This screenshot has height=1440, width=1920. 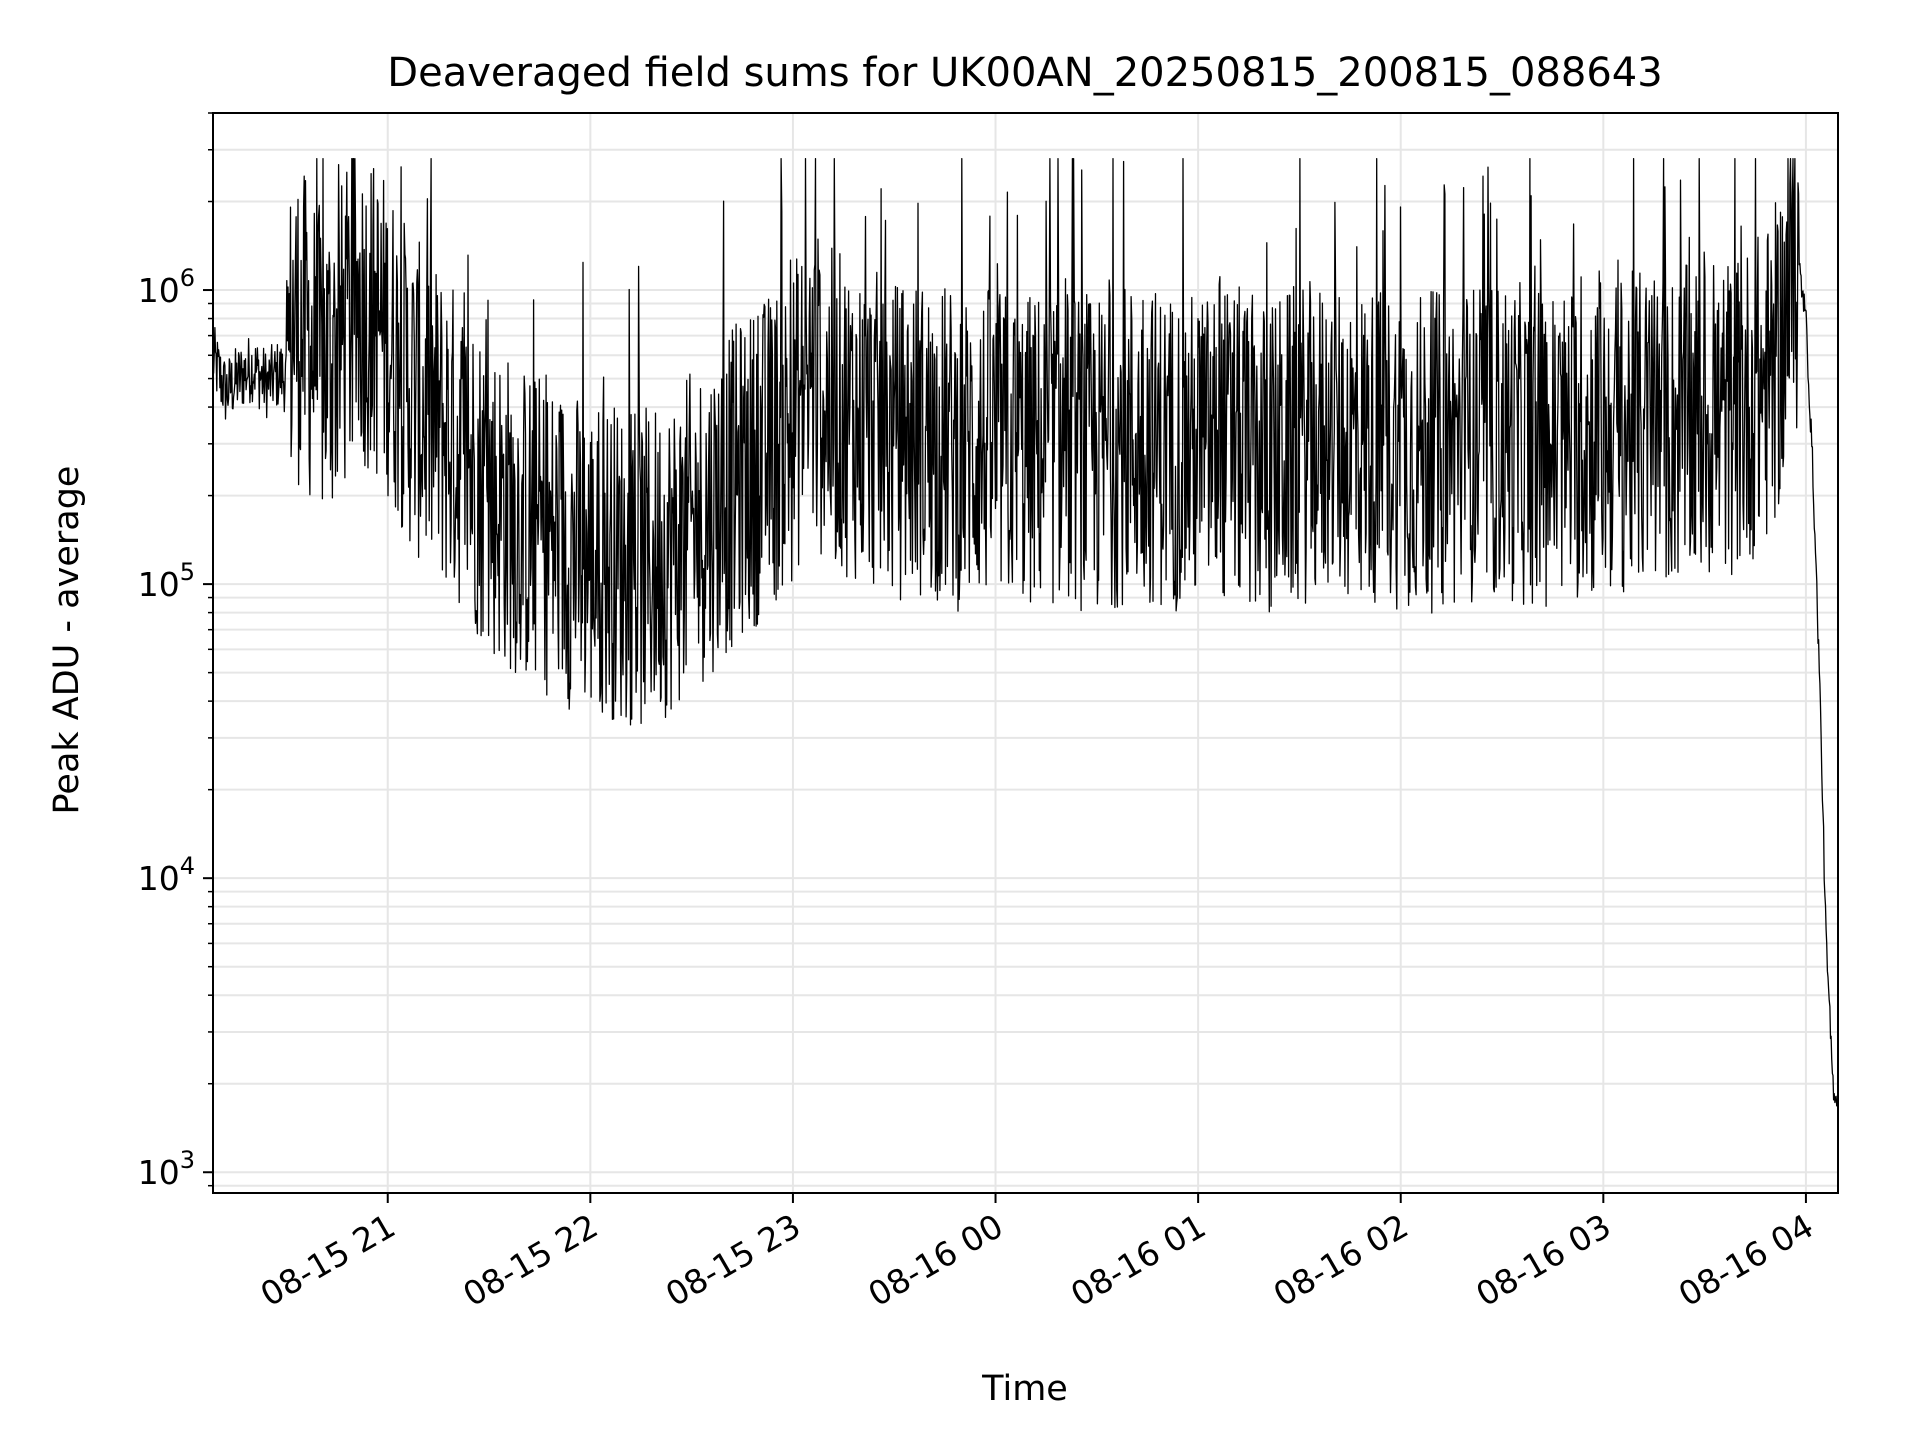 What do you see at coordinates (166, 1169) in the screenshot?
I see `y-tick-label: 10³` at bounding box center [166, 1169].